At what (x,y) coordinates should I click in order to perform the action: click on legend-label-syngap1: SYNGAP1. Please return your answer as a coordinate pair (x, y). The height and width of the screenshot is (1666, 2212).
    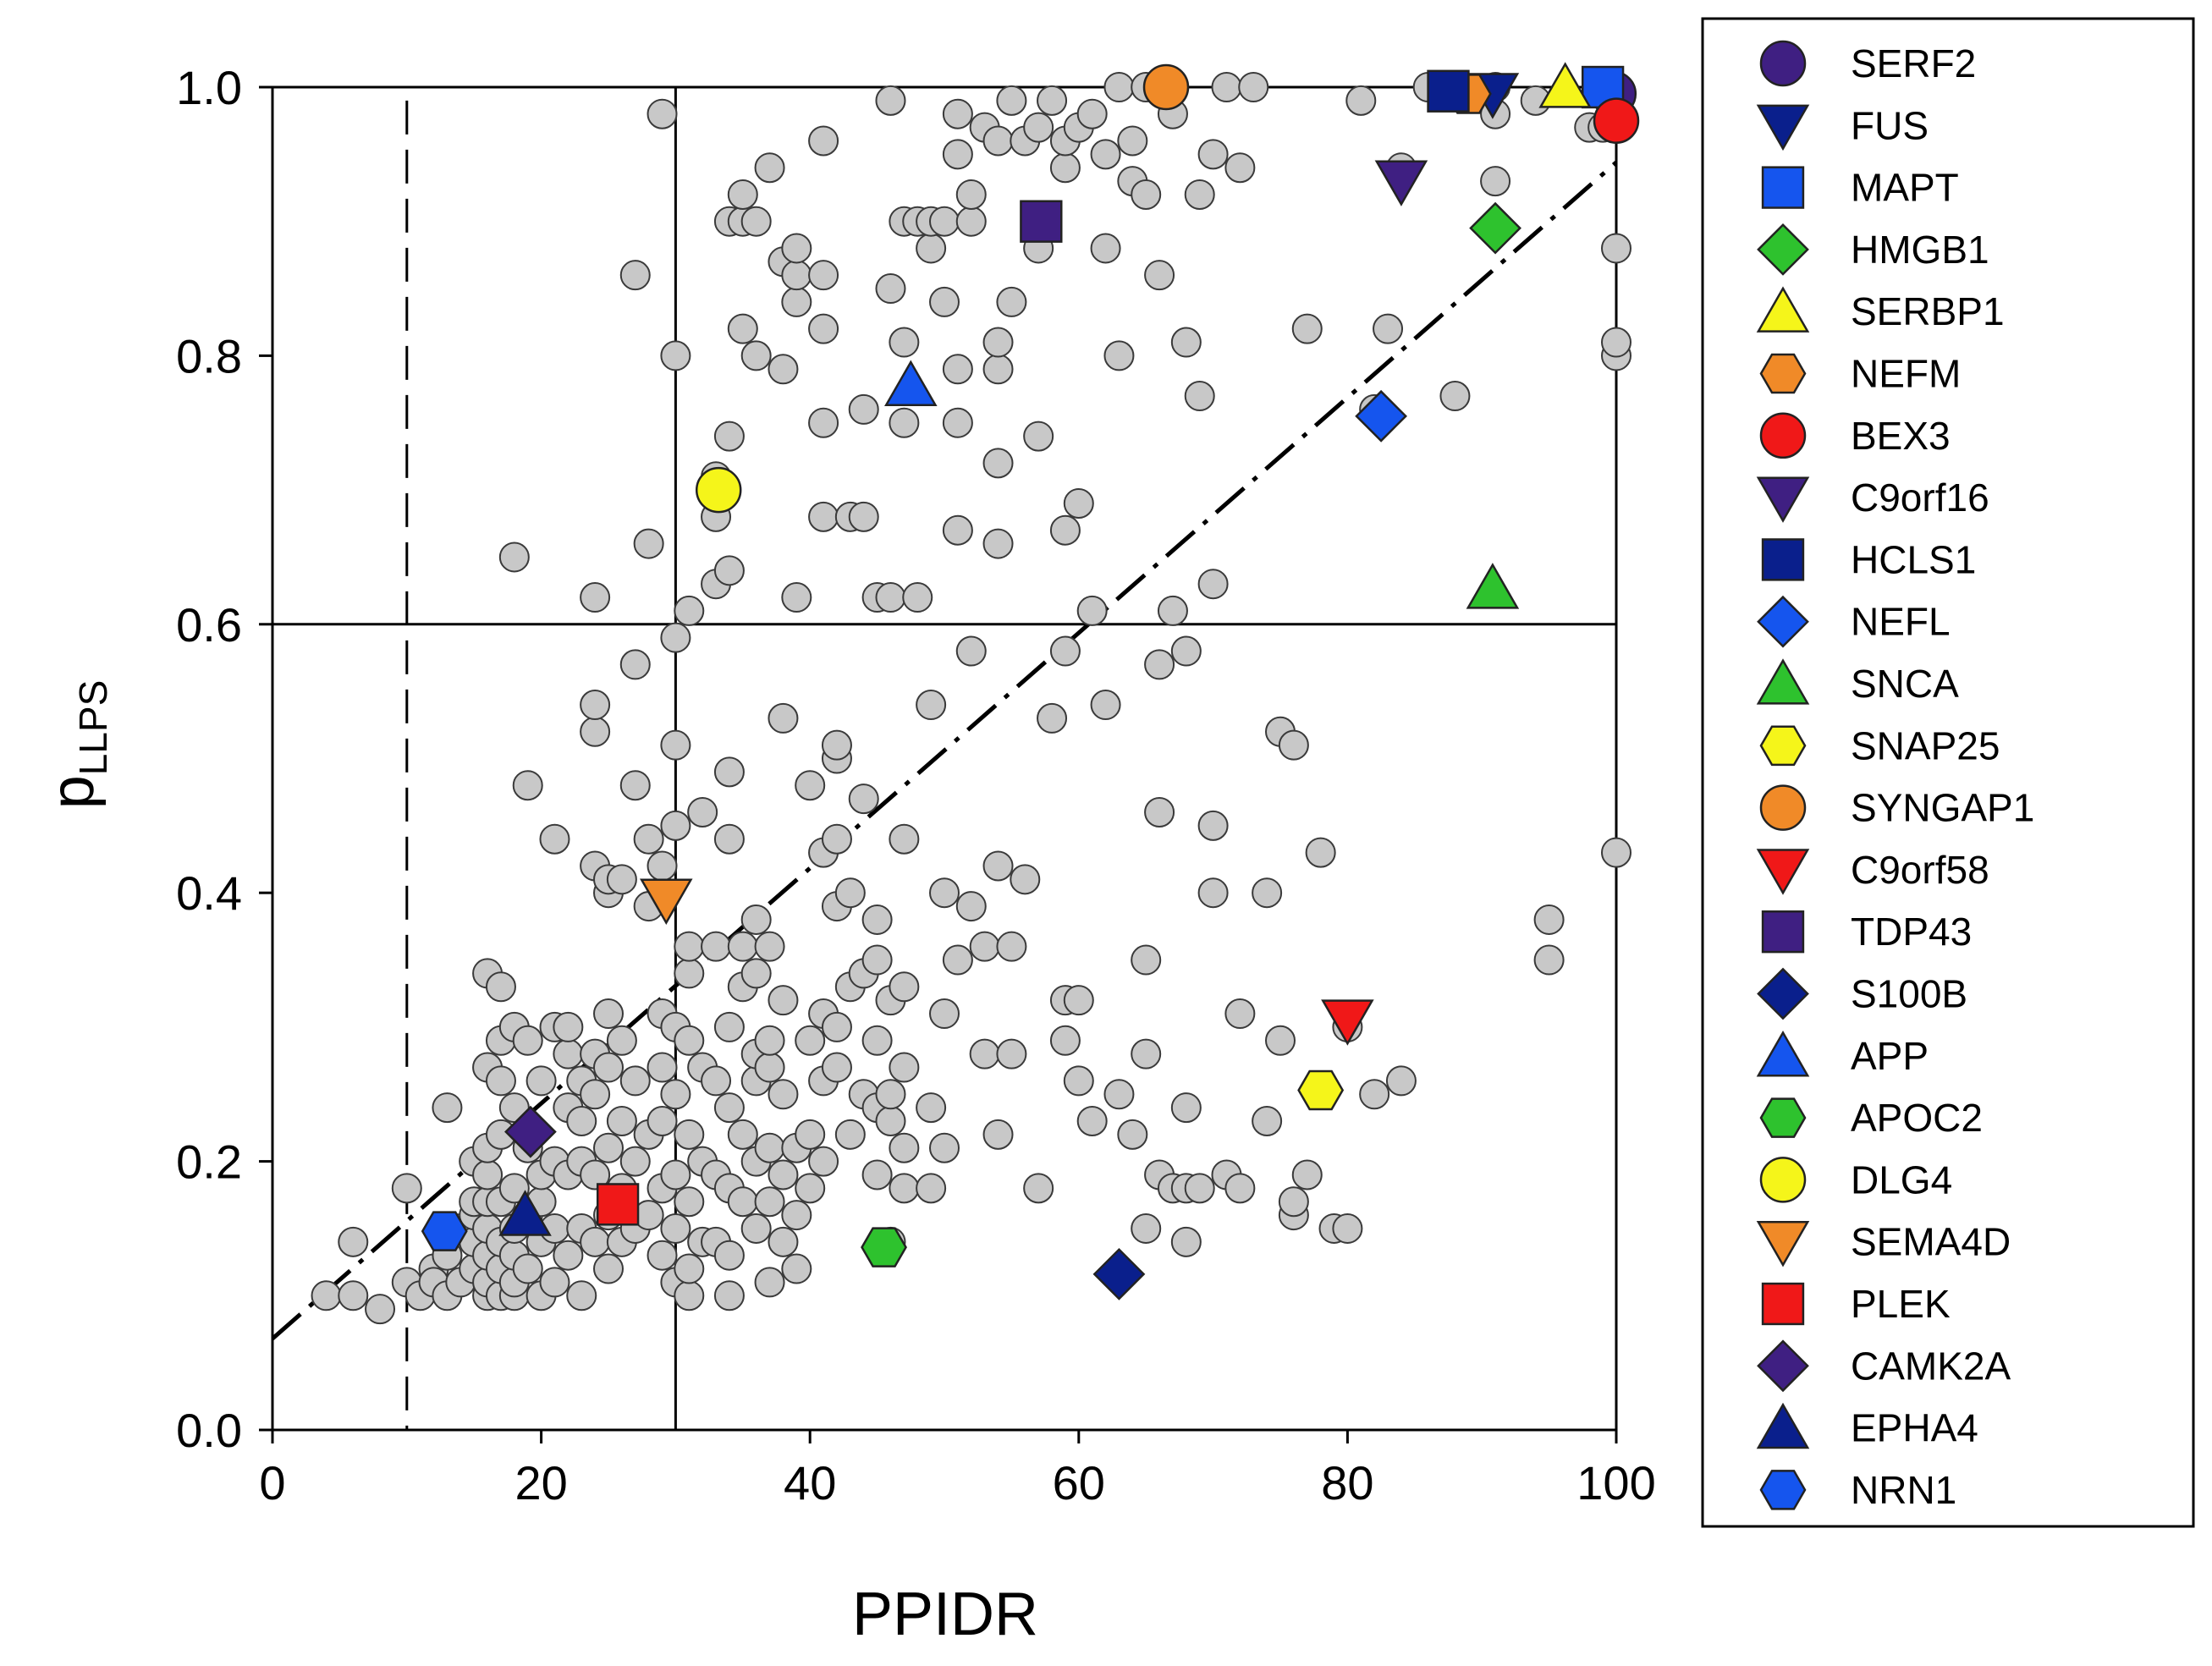
    Looking at the image, I should click on (1942, 808).